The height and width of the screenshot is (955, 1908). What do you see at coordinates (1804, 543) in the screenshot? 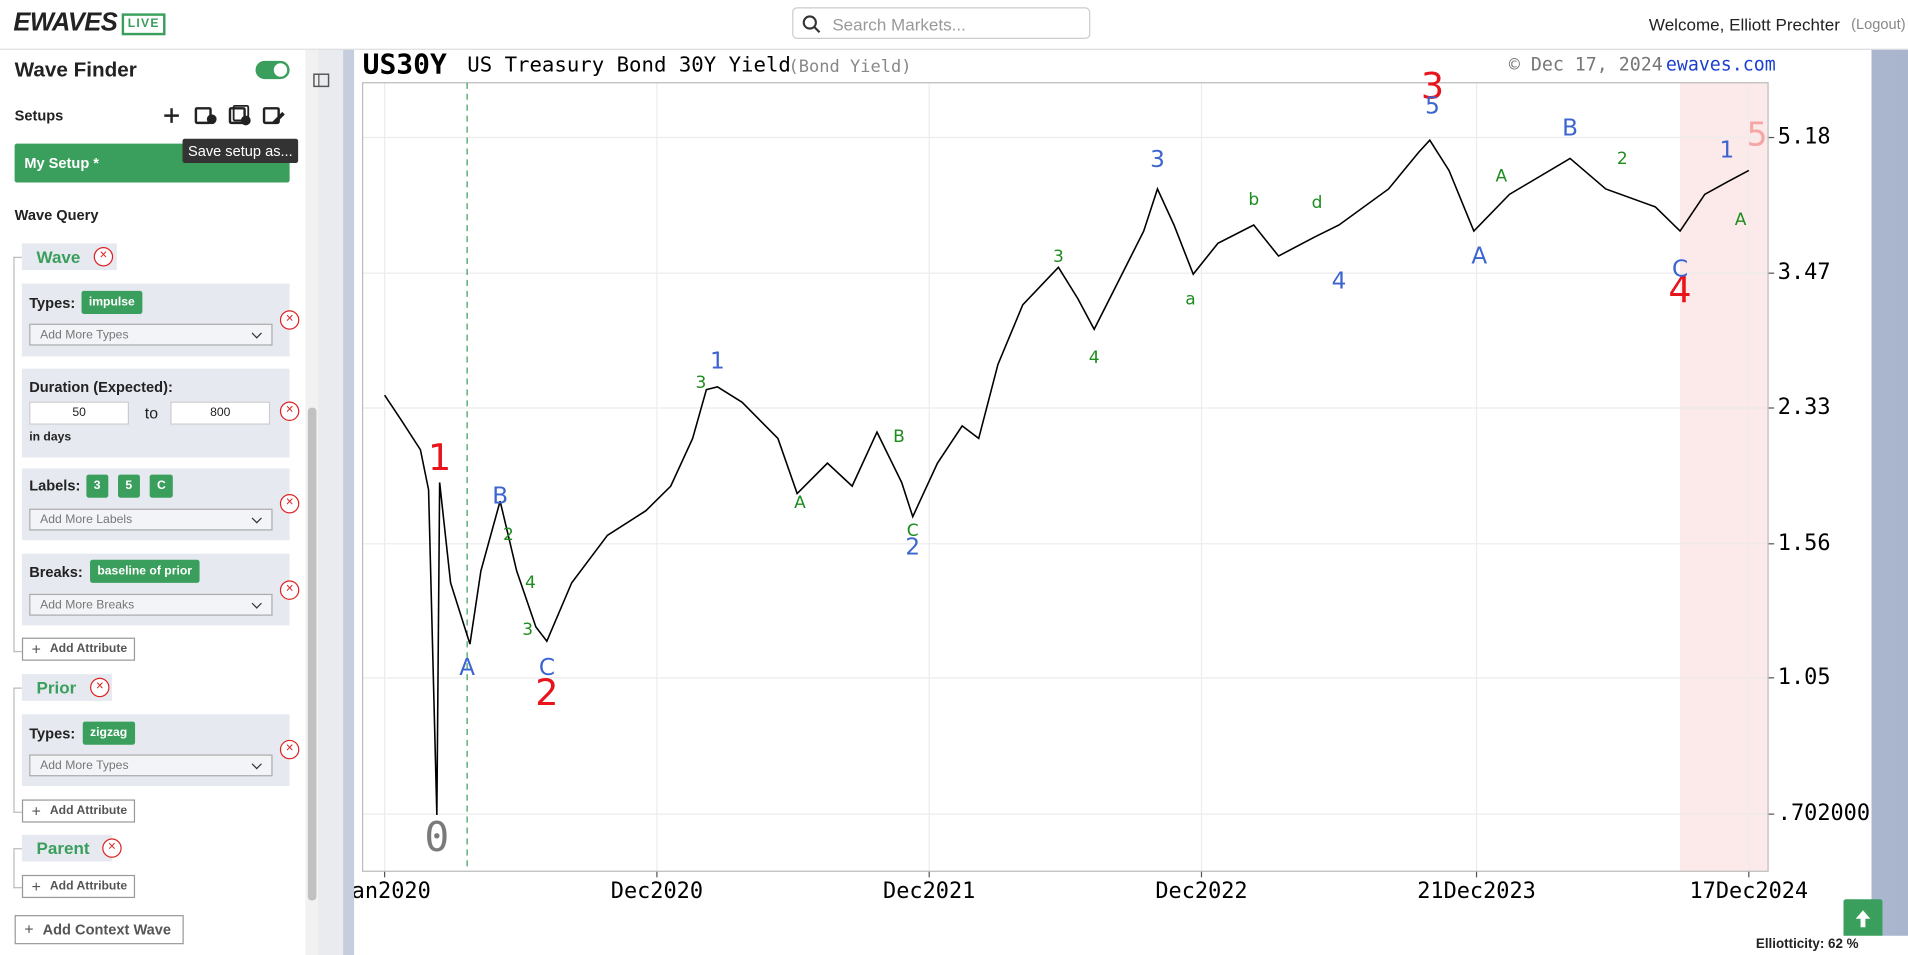
I see `y-tick-label: 1.56` at bounding box center [1804, 543].